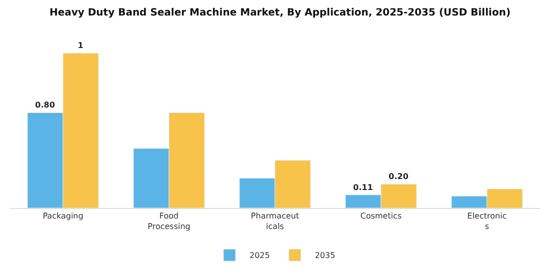 The image size is (560, 280). Describe the element at coordinates (45, 105) in the screenshot. I see `data-label: 0.80` at that location.